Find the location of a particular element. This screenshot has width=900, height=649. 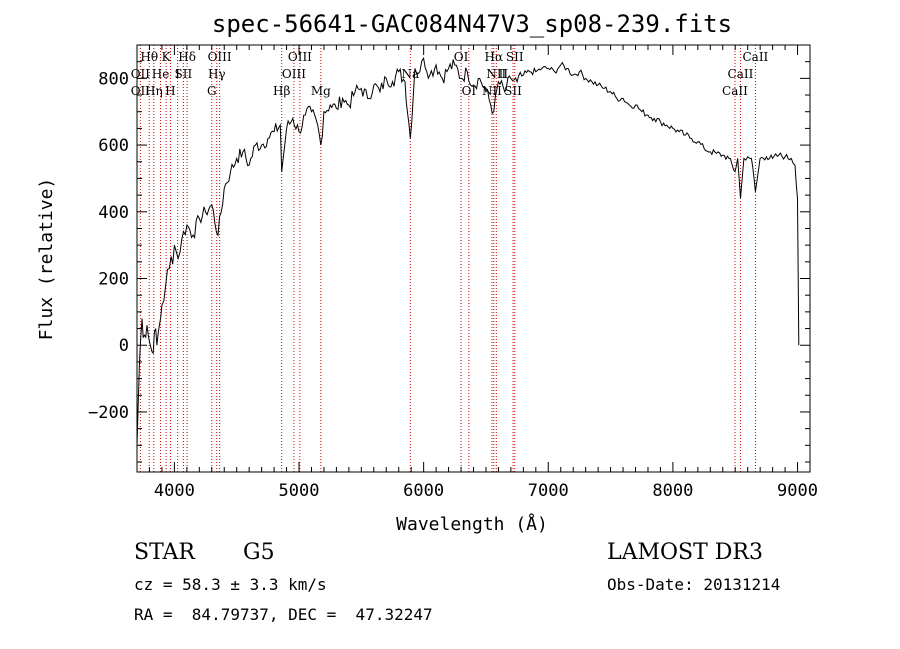

line-label: Hθ is located at coordinates (149, 57).